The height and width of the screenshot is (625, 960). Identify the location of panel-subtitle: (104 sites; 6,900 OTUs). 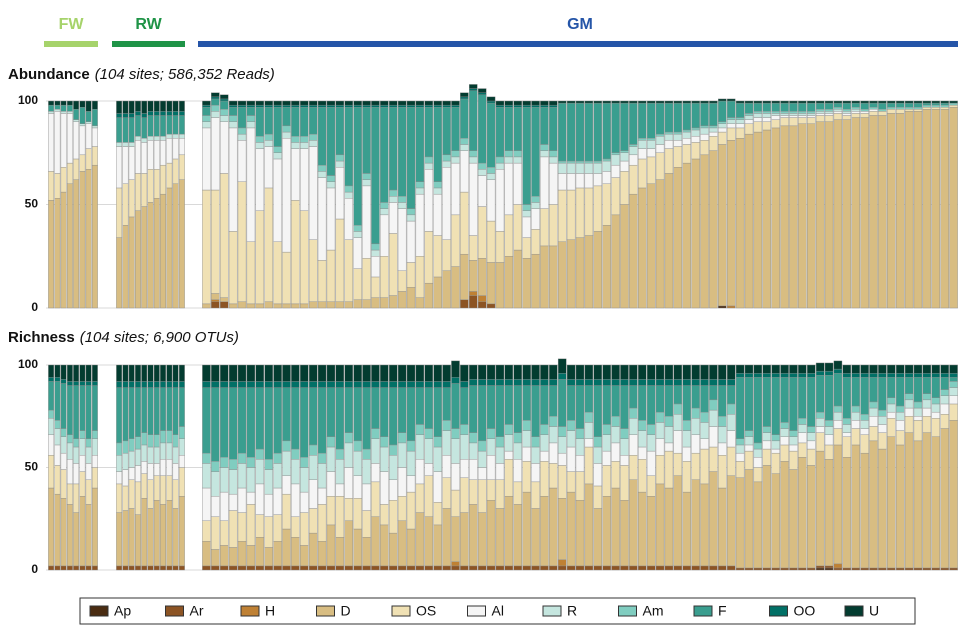
(159, 337).